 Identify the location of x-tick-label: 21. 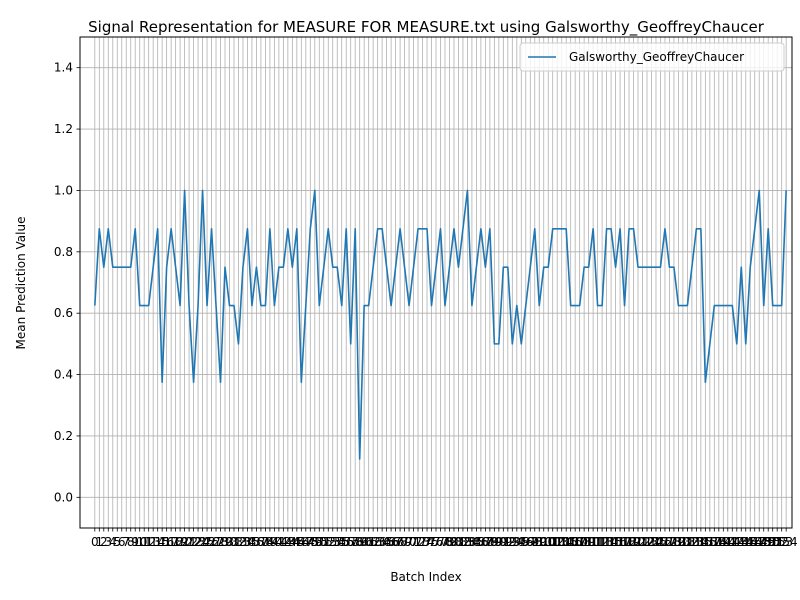
(188, 542).